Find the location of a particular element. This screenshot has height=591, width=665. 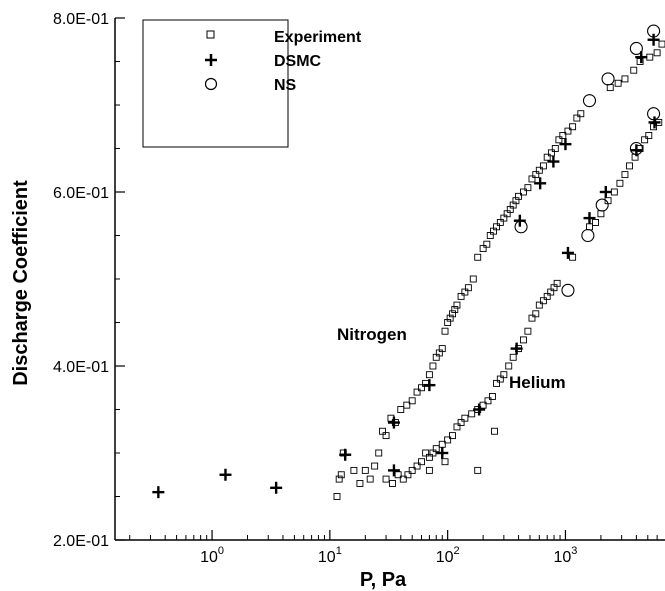

x-tick-label: 10¹ is located at coordinates (330, 555).